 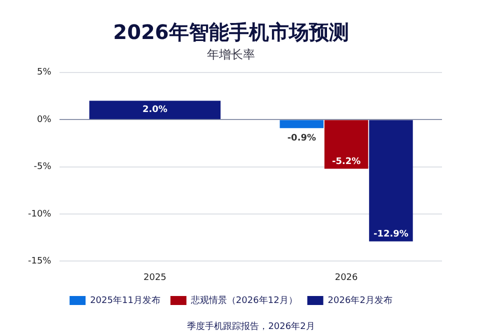 I want to click on legend-label: 悲观情景（2026年12月）, so click(x=244, y=300).